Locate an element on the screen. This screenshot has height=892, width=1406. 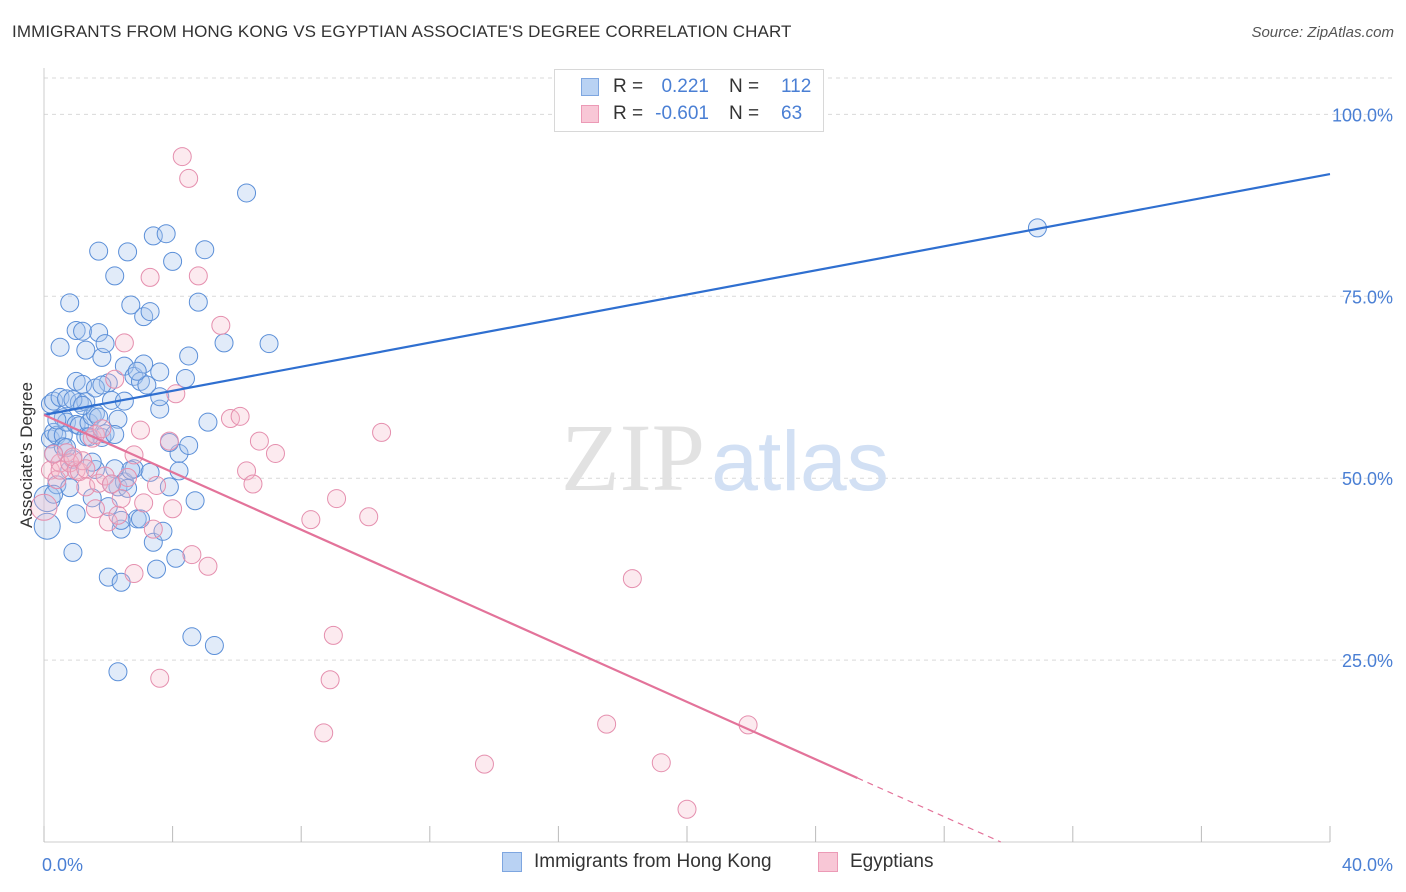
y-tick-label: 25.0% is located at coordinates (1367, 661).